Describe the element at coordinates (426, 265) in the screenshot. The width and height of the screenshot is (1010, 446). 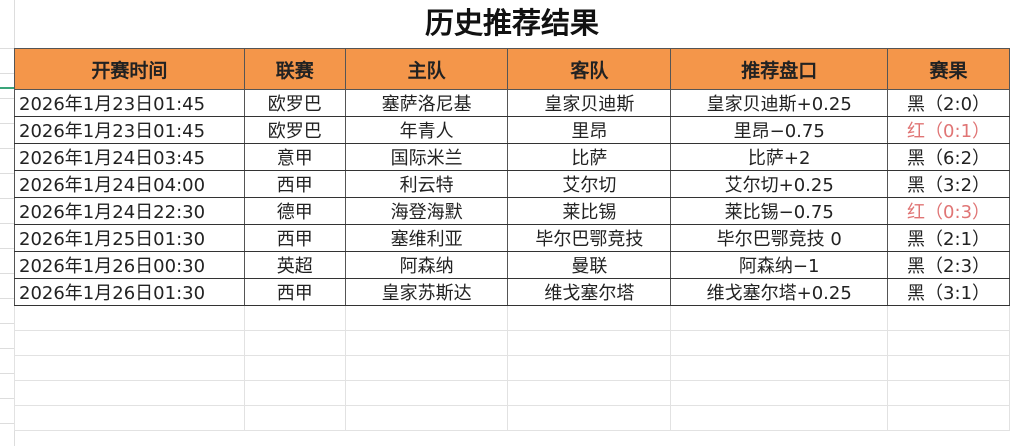
I see `cell-home: 阿森纳` at that location.